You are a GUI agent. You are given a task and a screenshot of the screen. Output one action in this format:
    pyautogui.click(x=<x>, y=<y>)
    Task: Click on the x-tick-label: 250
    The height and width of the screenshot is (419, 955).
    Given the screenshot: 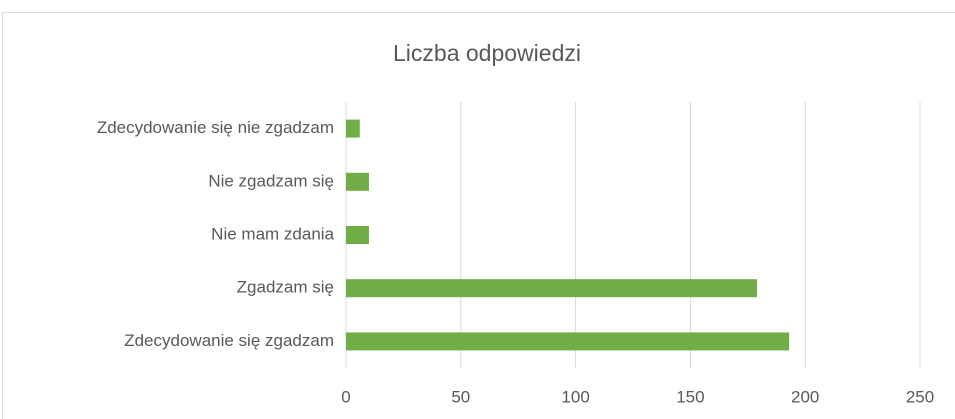 What is the action you would take?
    pyautogui.click(x=920, y=396)
    